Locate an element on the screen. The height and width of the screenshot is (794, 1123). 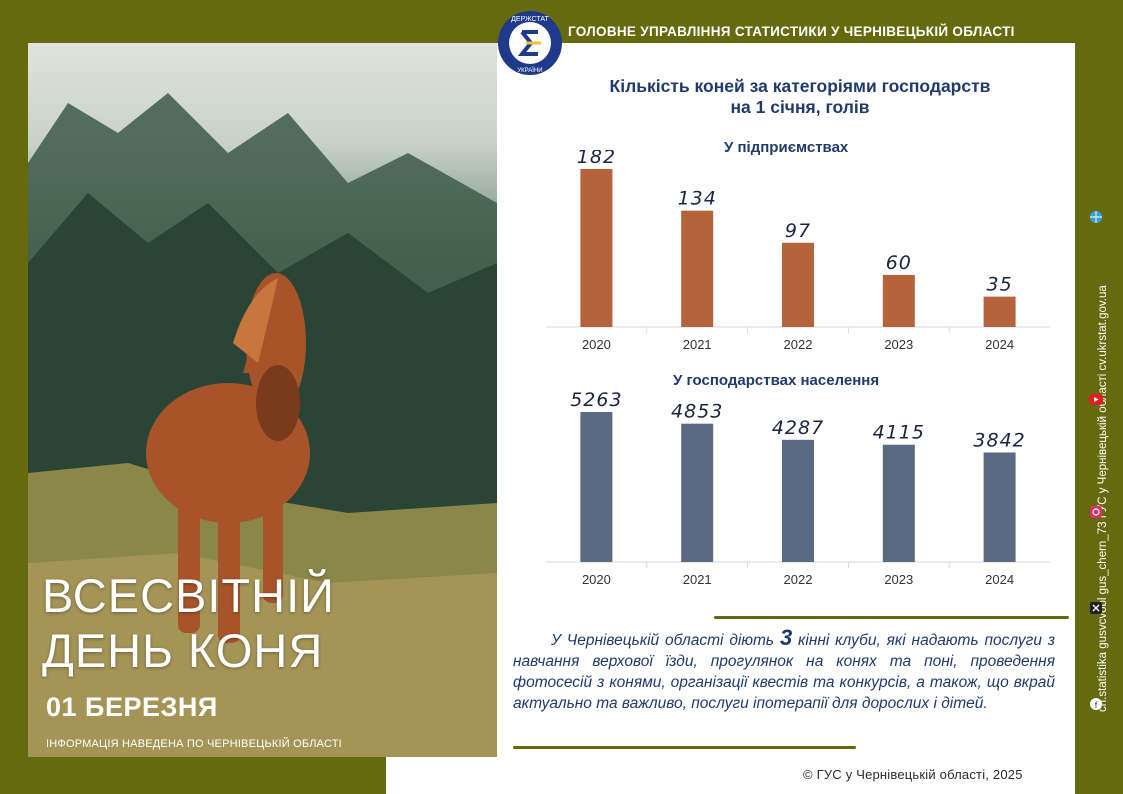
enterprises-chart-title: У підприємствах is located at coordinates (786, 147).